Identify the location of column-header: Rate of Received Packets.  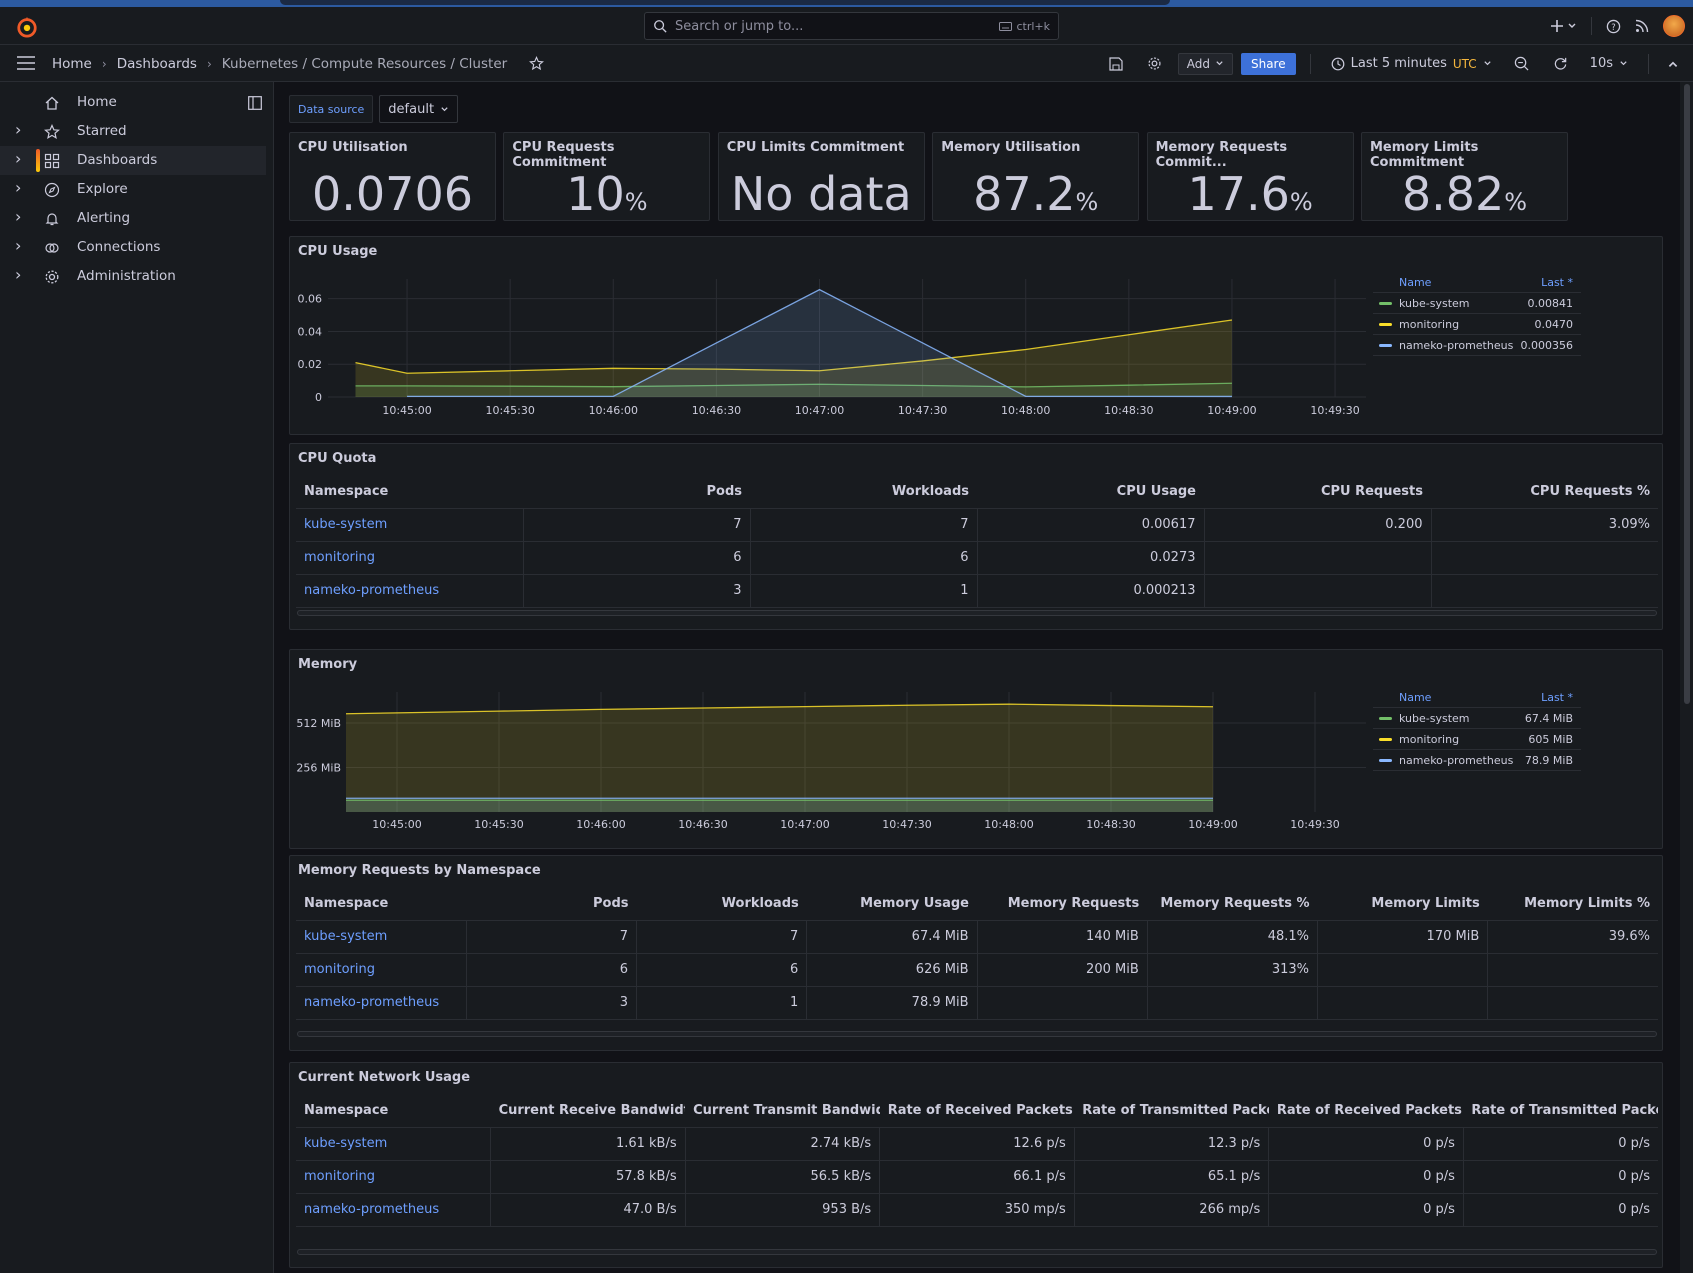
(977, 1111).